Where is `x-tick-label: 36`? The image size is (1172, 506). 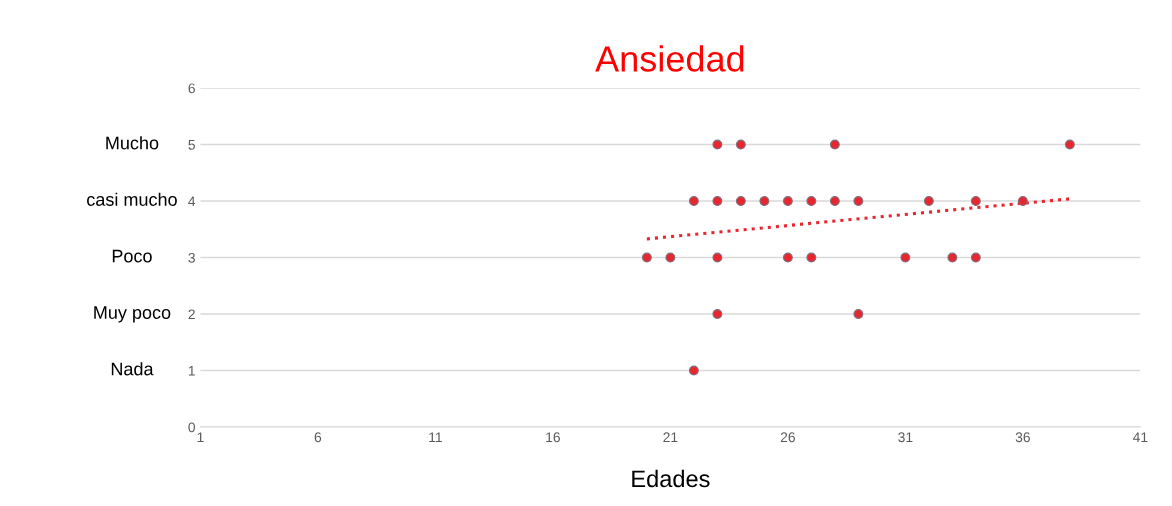 x-tick-label: 36 is located at coordinates (1022, 437).